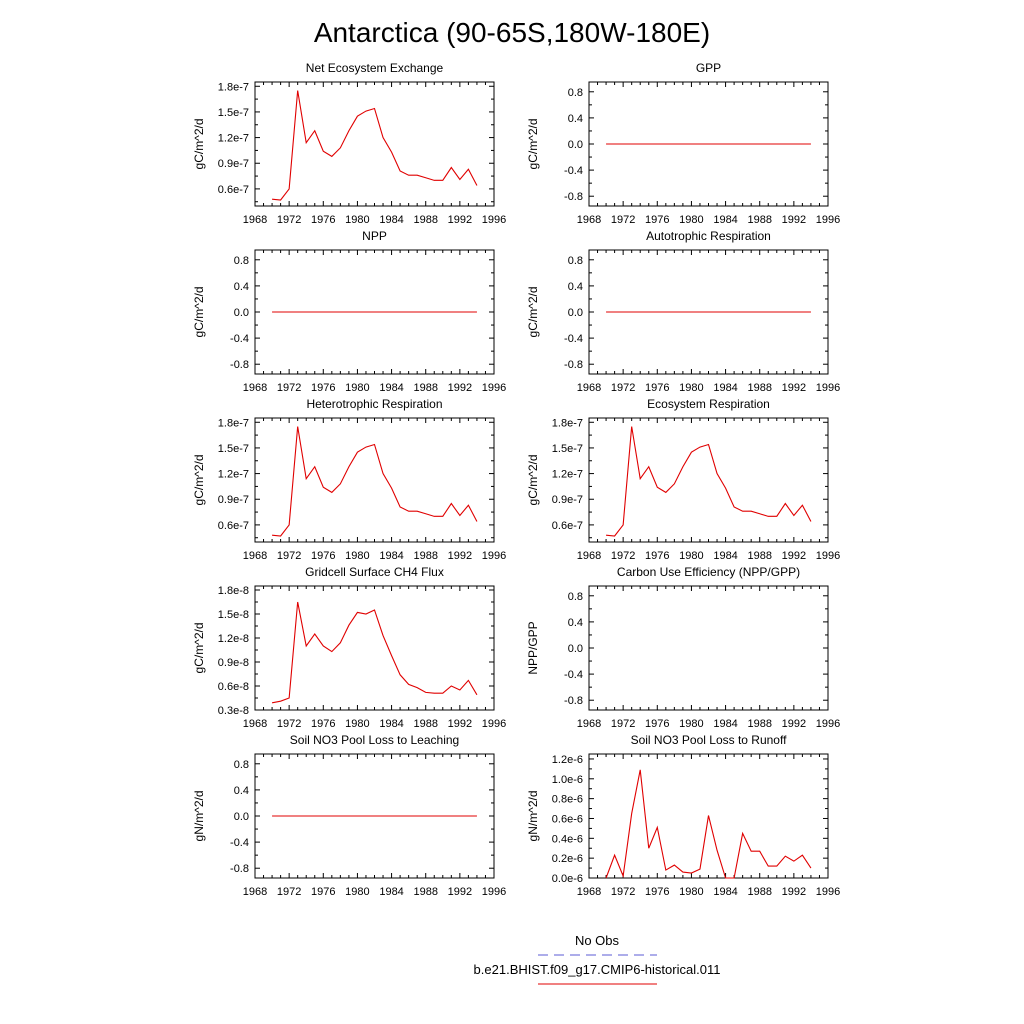  What do you see at coordinates (567, 839) in the screenshot?
I see `y-tick-label: 0.4e-6` at bounding box center [567, 839].